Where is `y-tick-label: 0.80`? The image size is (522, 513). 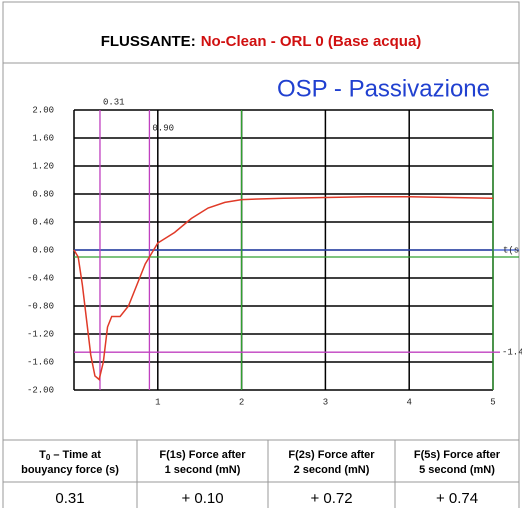 y-tick-label: 0.80 is located at coordinates (43, 194).